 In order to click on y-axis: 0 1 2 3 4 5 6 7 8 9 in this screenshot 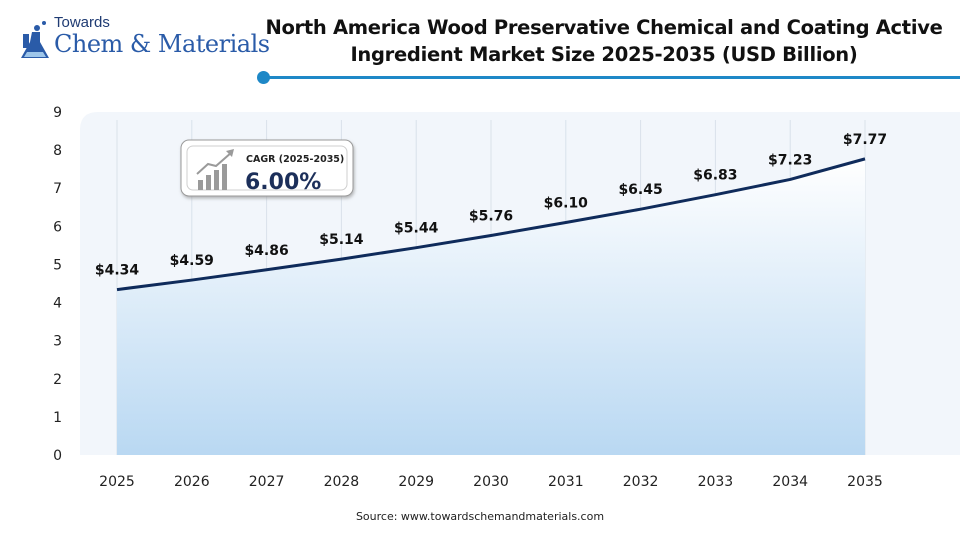, I will do `click(57, 284)`.